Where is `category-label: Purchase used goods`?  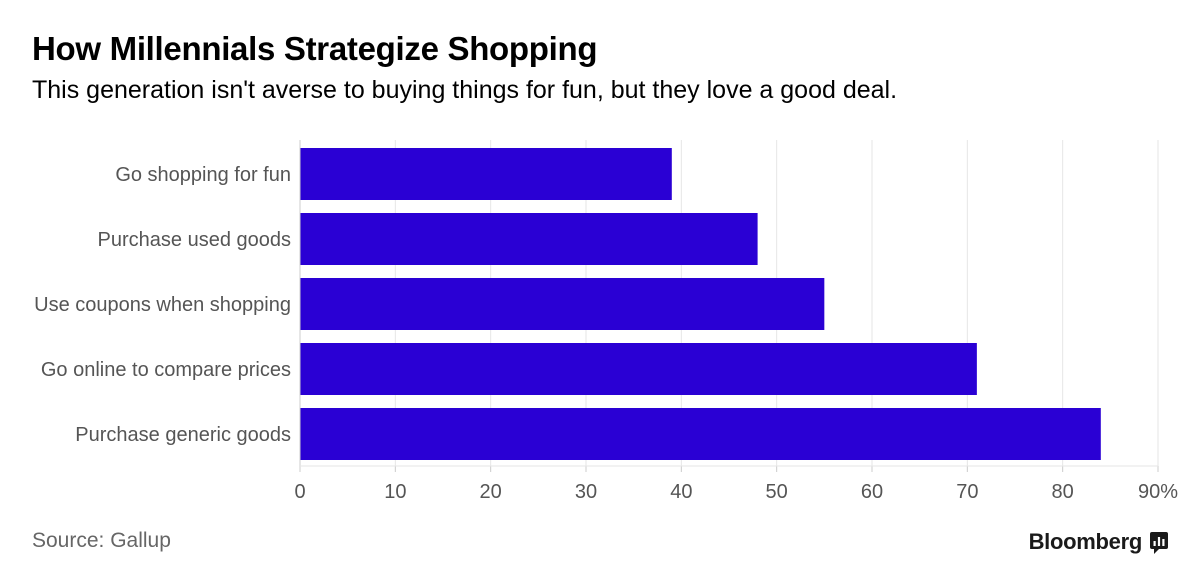 category-label: Purchase used goods is located at coordinates (194, 240).